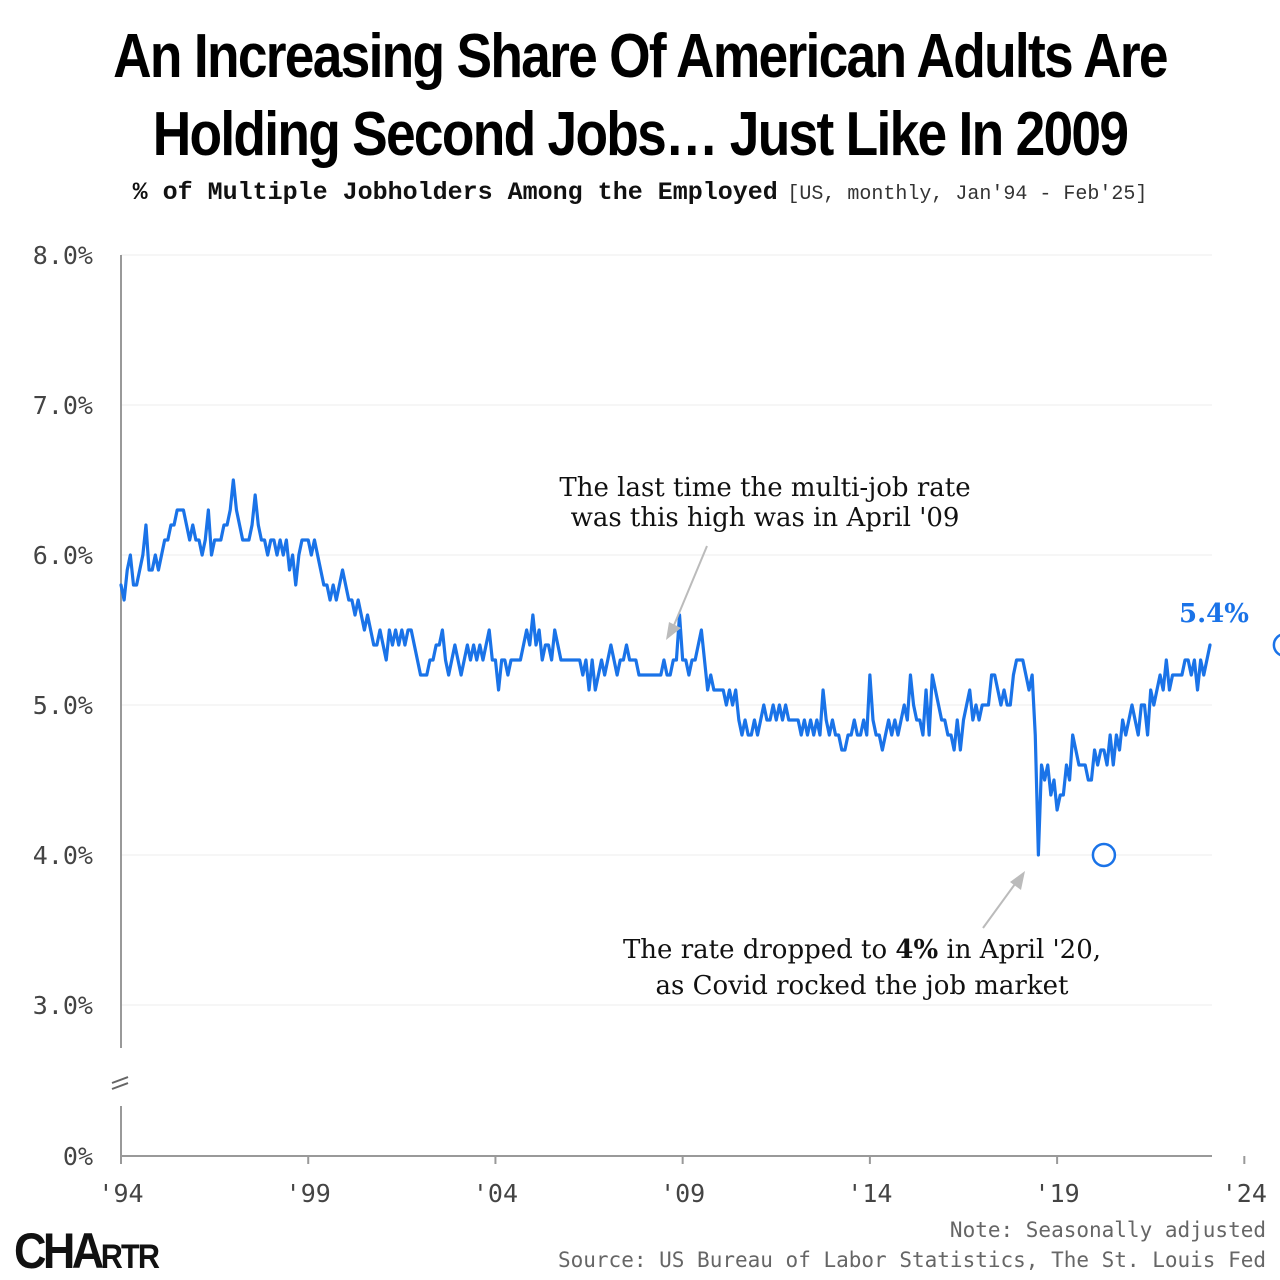  I want to click on logo-main: CHA, so click(59, 1251).